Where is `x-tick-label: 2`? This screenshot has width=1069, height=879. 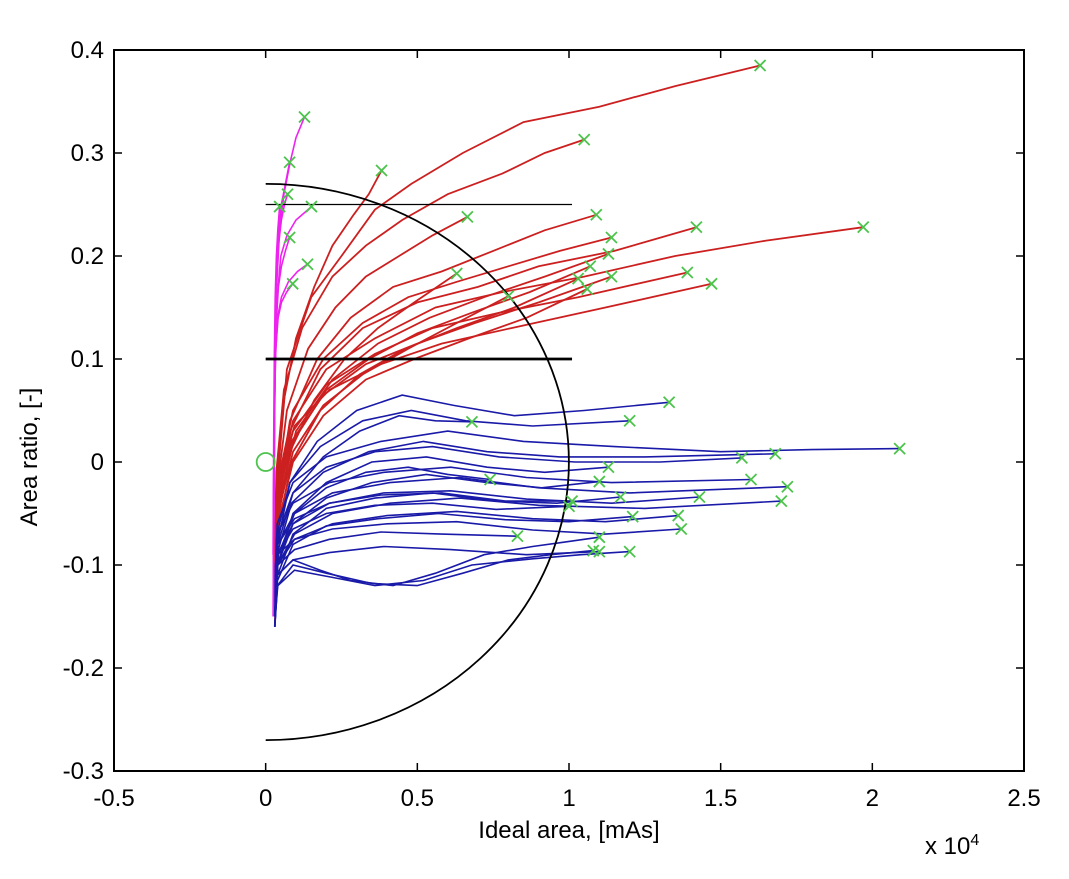 x-tick-label: 2 is located at coordinates (872, 798).